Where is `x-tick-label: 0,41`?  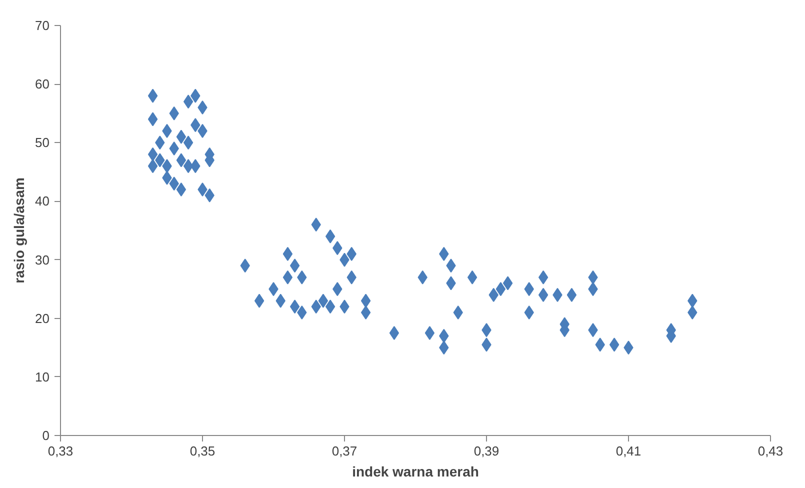 x-tick-label: 0,41 is located at coordinates (629, 451).